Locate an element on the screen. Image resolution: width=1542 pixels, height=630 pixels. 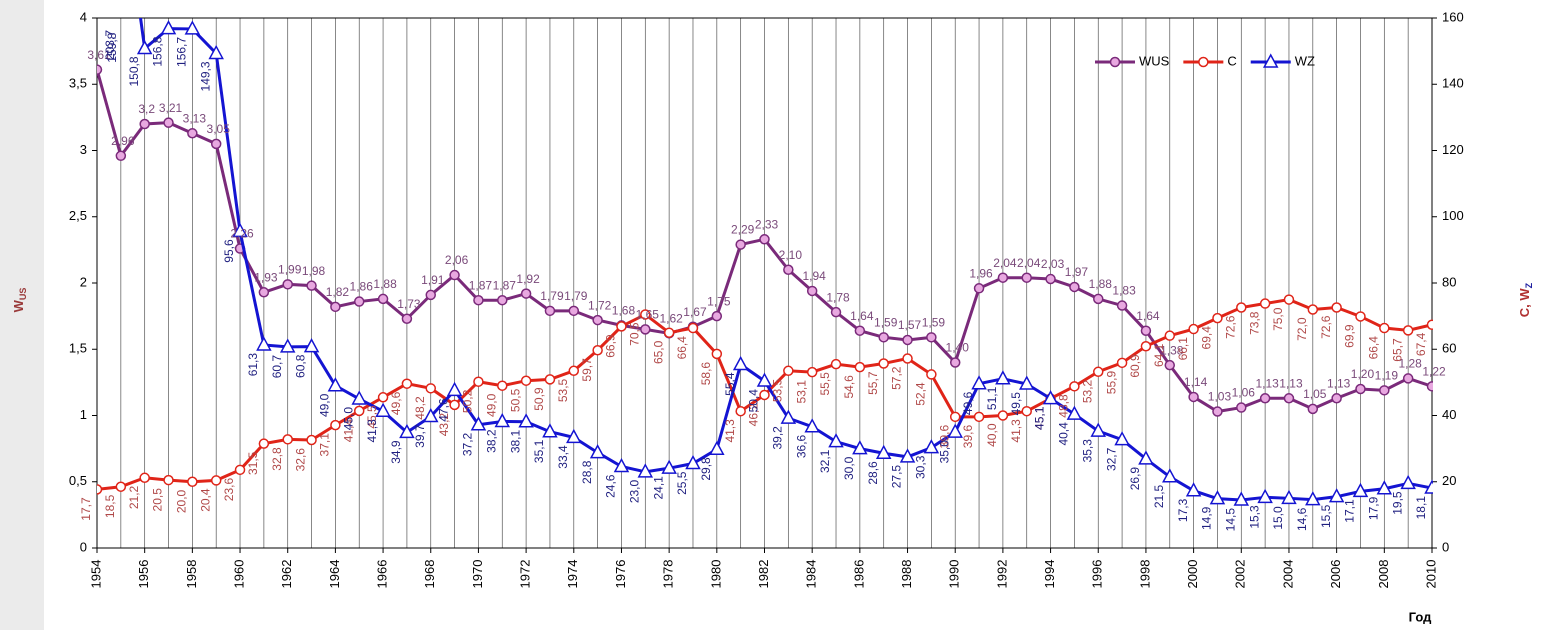
x-tick-label: 2000 is located at coordinates (1192, 574).